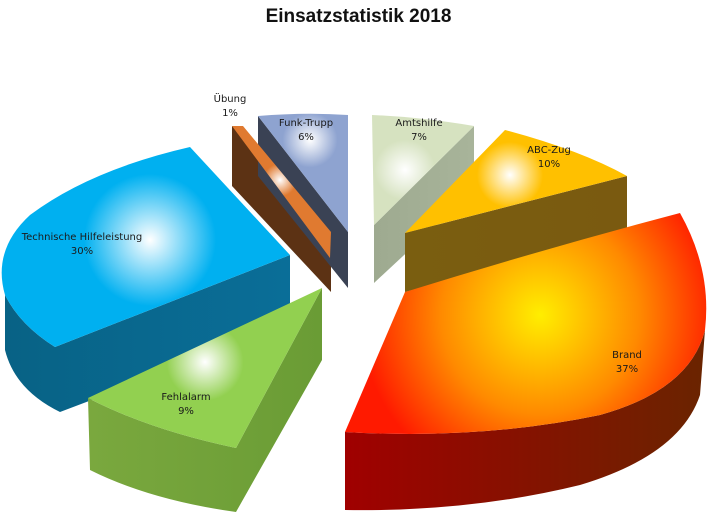 This screenshot has height=523, width=717. I want to click on slice-label-technische-hilfeleistung: Technische Hilfeleistung, so click(82, 237).